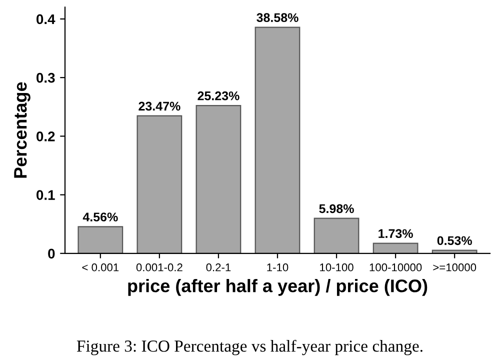 The height and width of the screenshot is (362, 500). What do you see at coordinates (454, 267) in the screenshot?
I see `x-tick-label: >=10000` at bounding box center [454, 267].